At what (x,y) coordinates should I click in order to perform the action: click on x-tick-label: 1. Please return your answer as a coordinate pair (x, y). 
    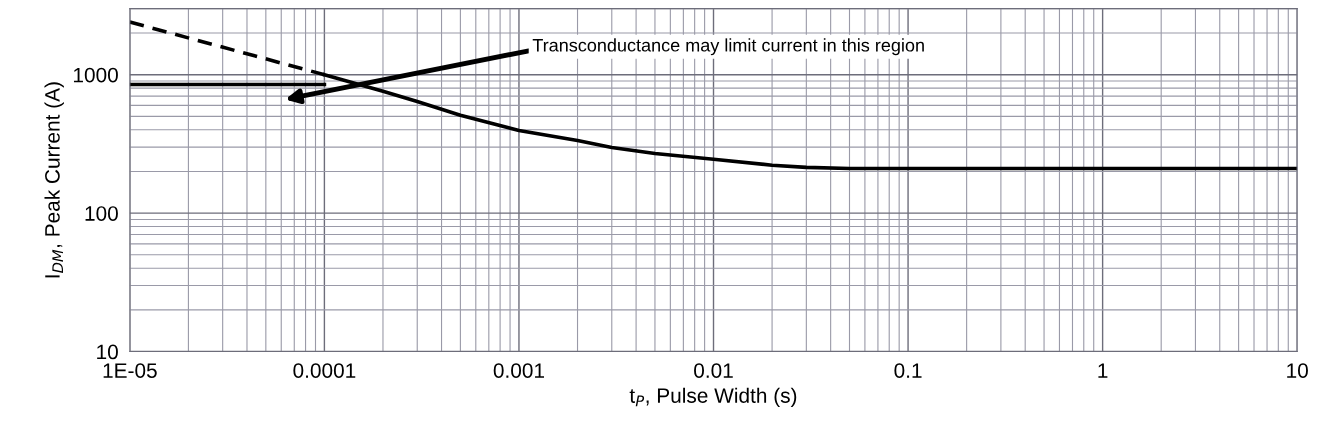
    Looking at the image, I should click on (1103, 370).